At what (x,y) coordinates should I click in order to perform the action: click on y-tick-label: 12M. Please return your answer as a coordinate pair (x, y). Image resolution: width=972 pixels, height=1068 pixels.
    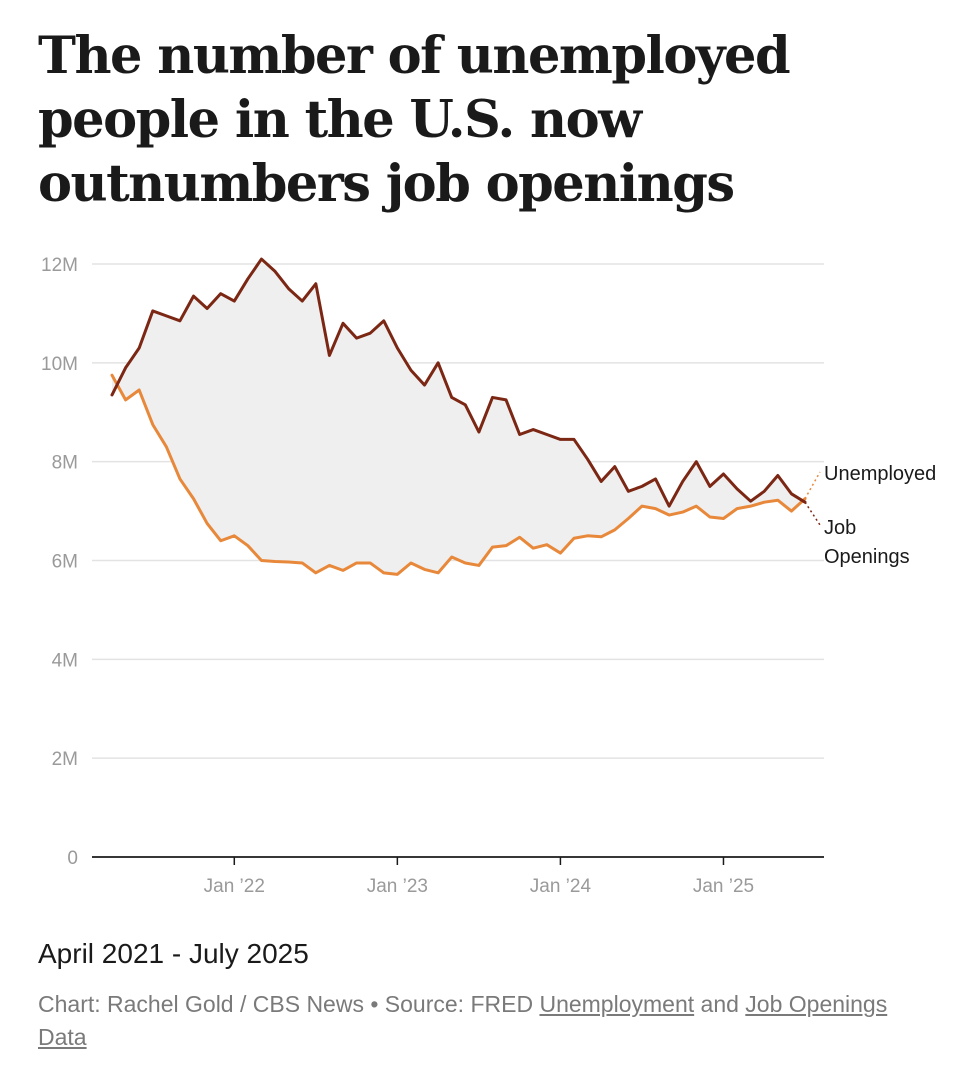
    Looking at the image, I should click on (59, 265).